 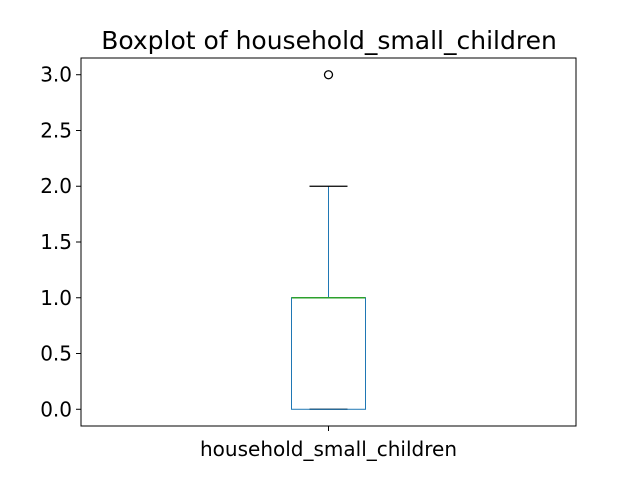 I want to click on y-tick-label: 2.5, so click(x=56, y=130).